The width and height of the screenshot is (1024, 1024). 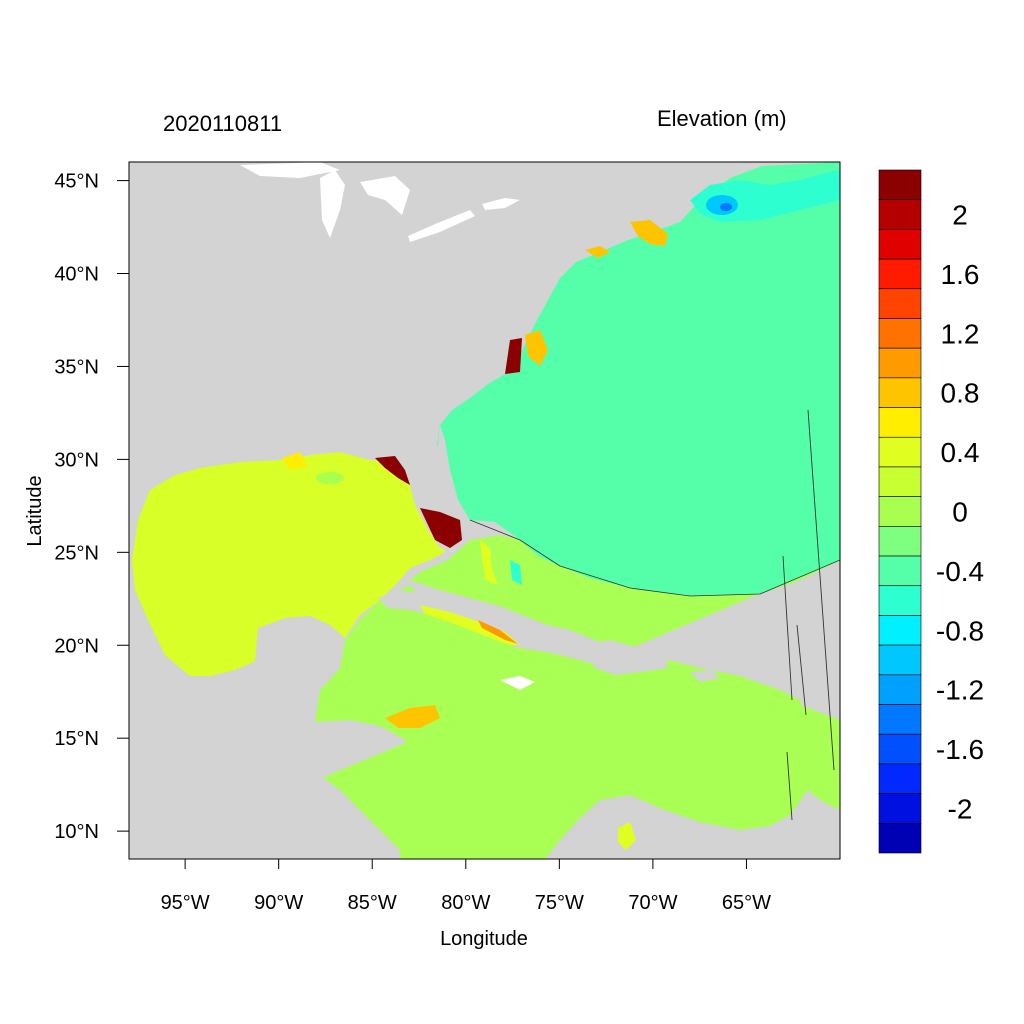 What do you see at coordinates (624, 657) in the screenshot?
I see `hispaniola` at bounding box center [624, 657].